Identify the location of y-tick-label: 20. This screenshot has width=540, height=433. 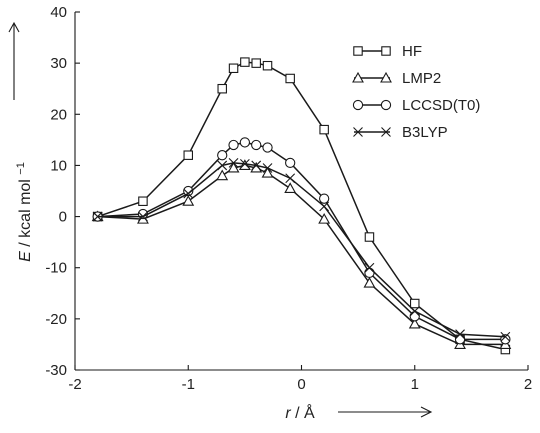
(58, 114).